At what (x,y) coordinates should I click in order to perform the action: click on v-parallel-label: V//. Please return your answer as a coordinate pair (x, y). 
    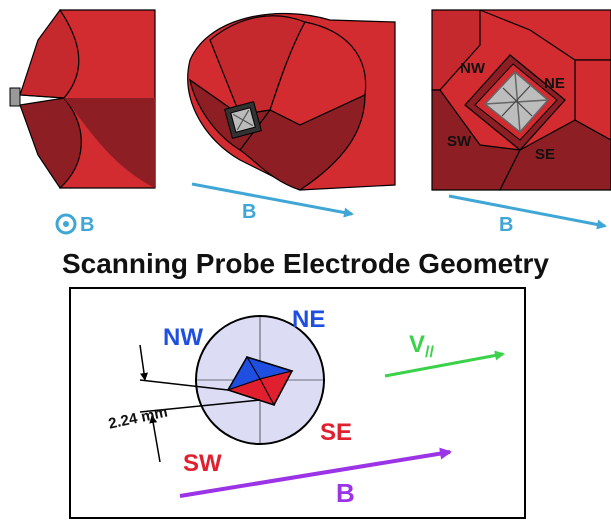
    Looking at the image, I should click on (421, 346).